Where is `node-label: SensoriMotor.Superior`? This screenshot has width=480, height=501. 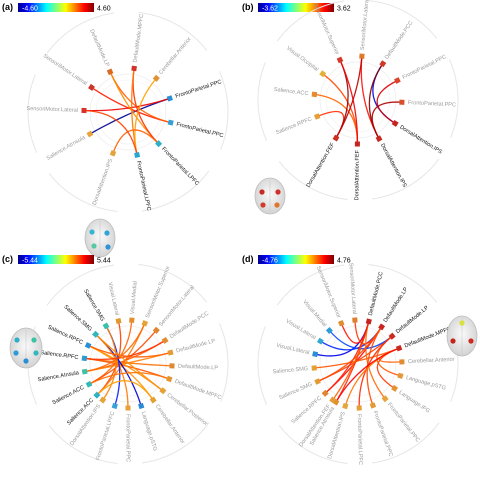 node-label: SensoriMotor.Superior is located at coordinates (328, 292).